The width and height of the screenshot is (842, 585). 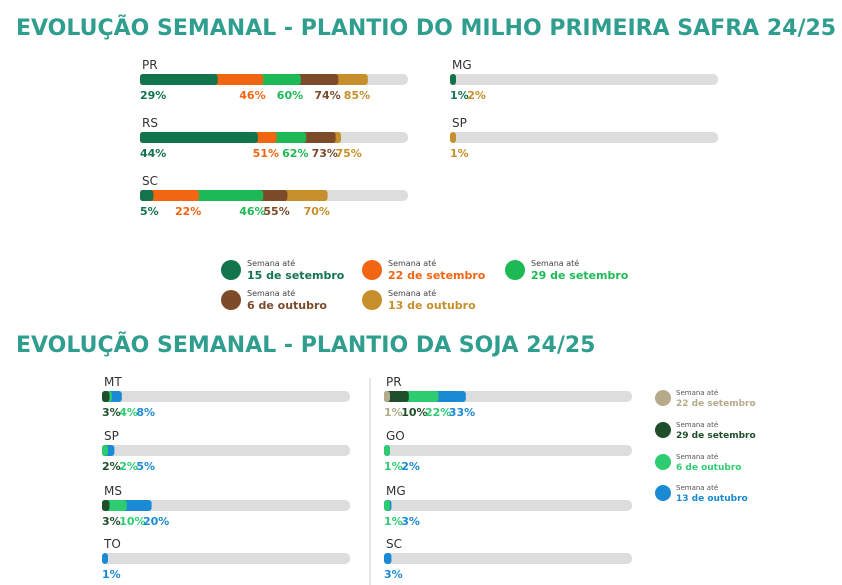 What do you see at coordinates (113, 382) in the screenshot?
I see `soja-state-label-mt: MT` at bounding box center [113, 382].